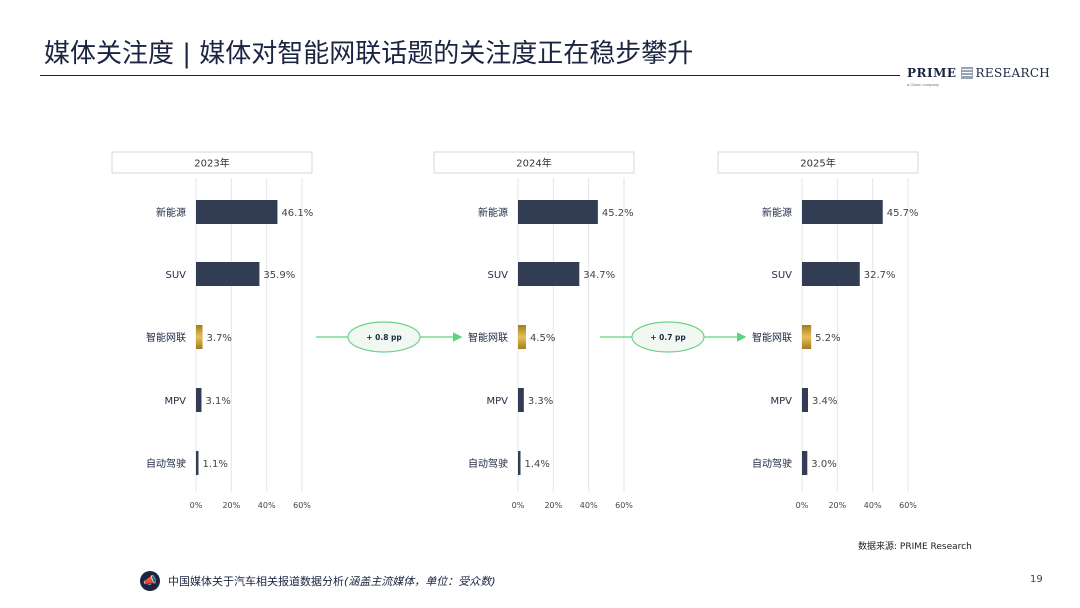 Image resolution: width=1080 pixels, height=608 pixels. I want to click on data-label: 46.1%, so click(297, 213).